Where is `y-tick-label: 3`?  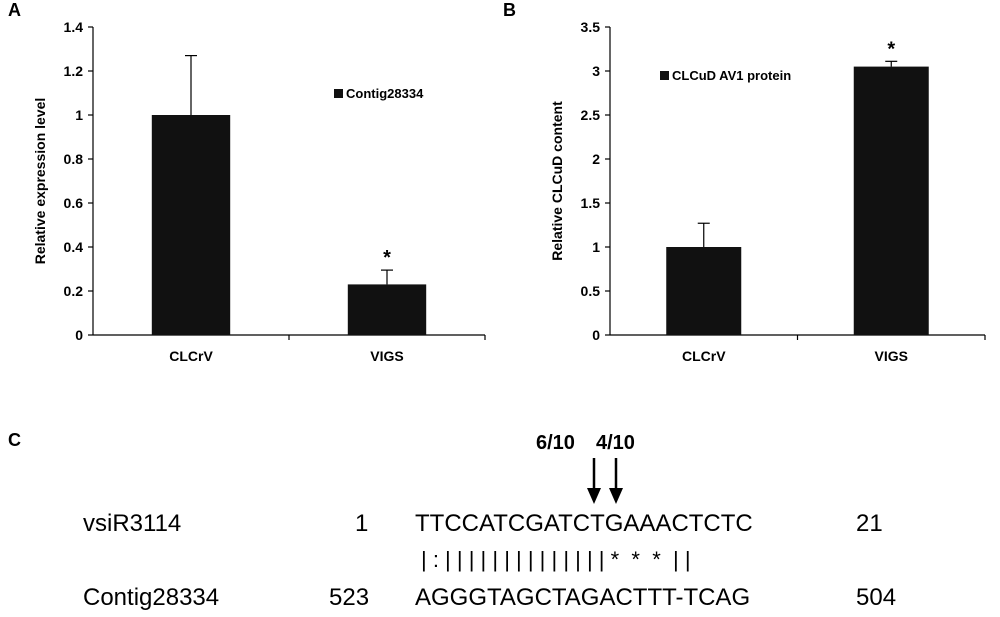
y-tick-label: 3 is located at coordinates (596, 71).